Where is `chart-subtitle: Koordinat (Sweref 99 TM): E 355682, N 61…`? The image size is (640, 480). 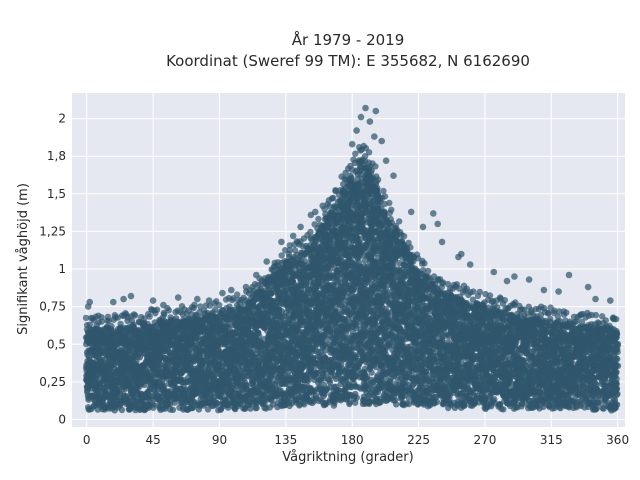
chart-subtitle: Koordinat (Sweref 99 TM): E 355682, N 61… is located at coordinates (348, 61).